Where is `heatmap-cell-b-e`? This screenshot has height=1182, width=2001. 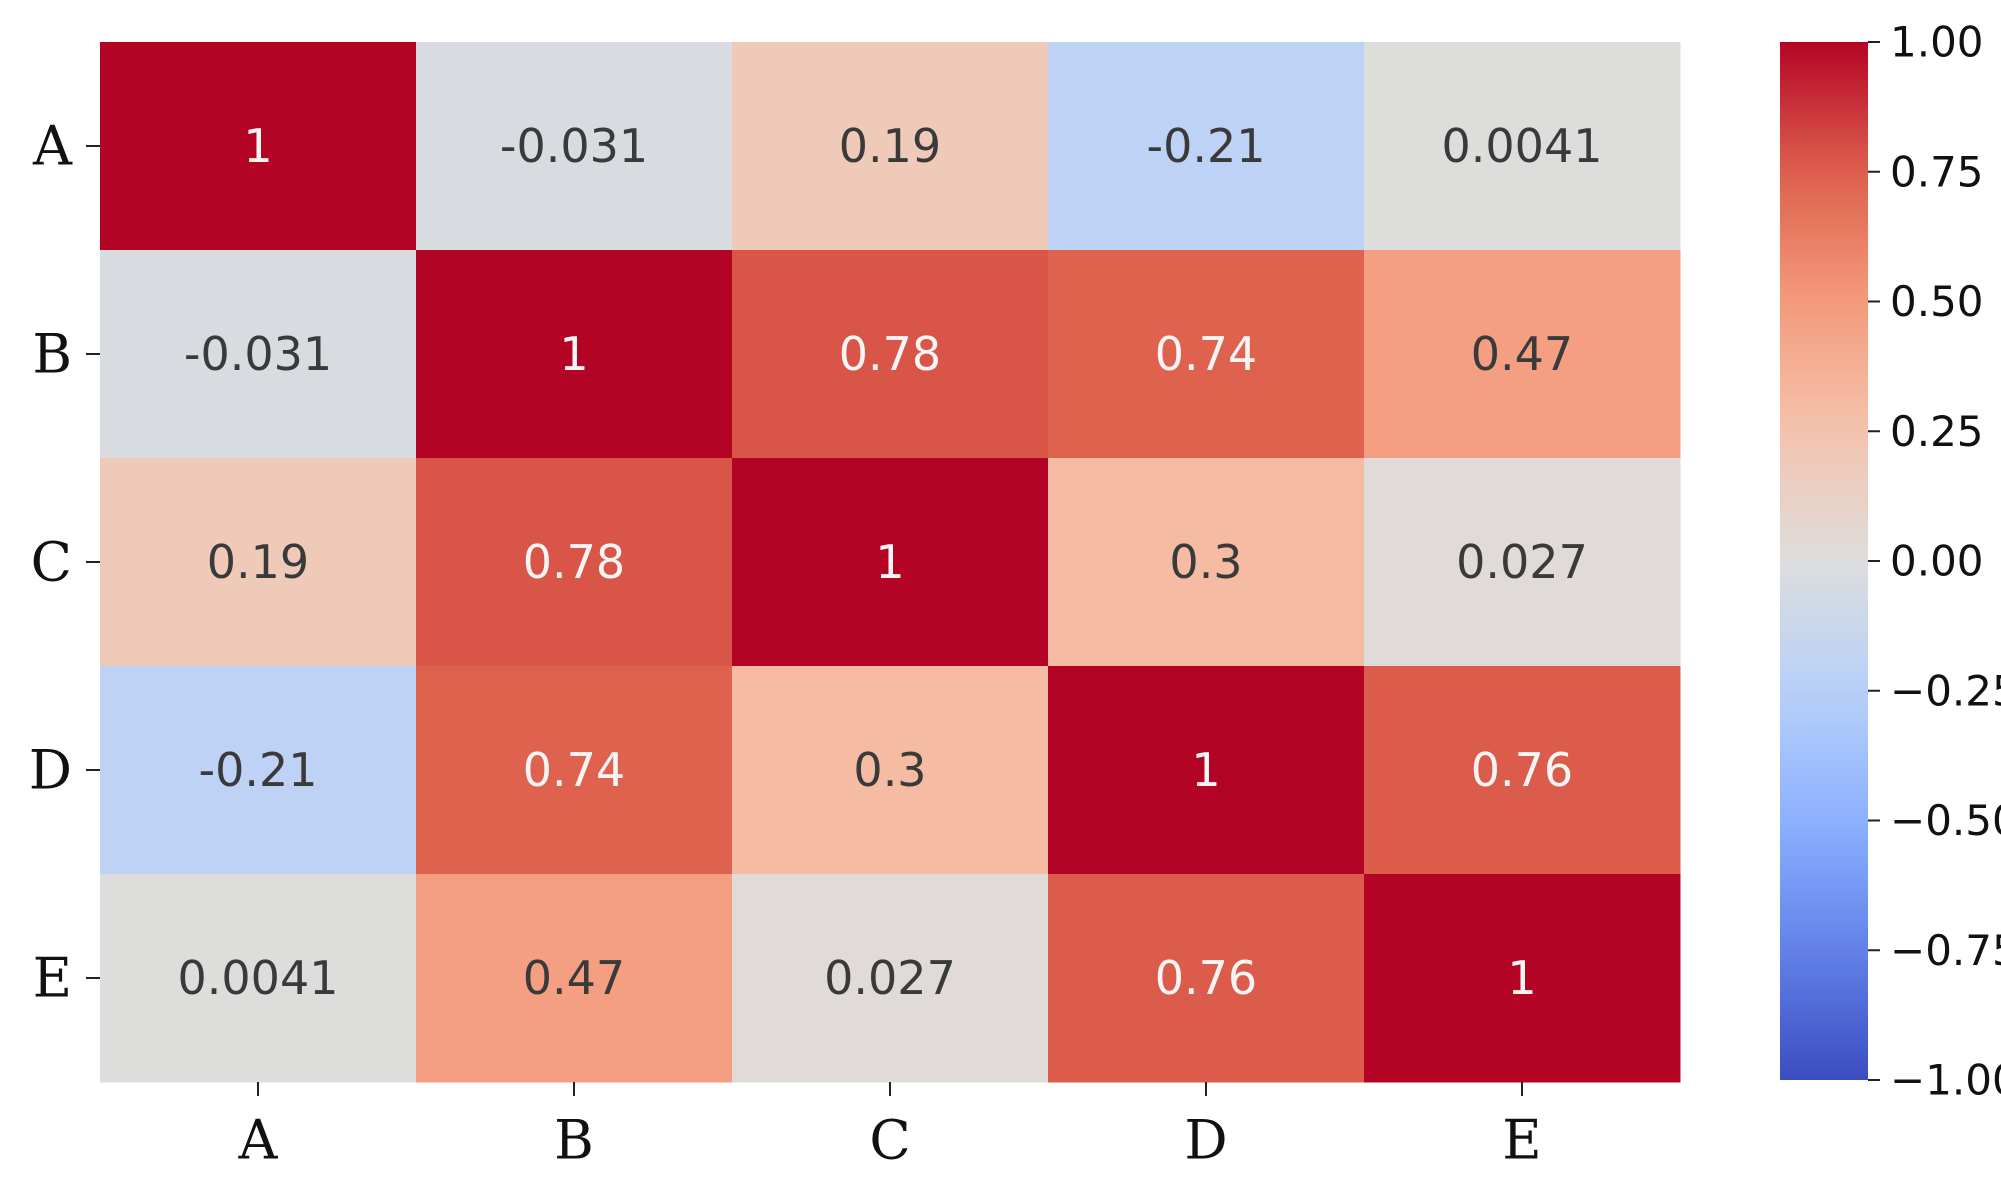 heatmap-cell-b-e is located at coordinates (1522, 354).